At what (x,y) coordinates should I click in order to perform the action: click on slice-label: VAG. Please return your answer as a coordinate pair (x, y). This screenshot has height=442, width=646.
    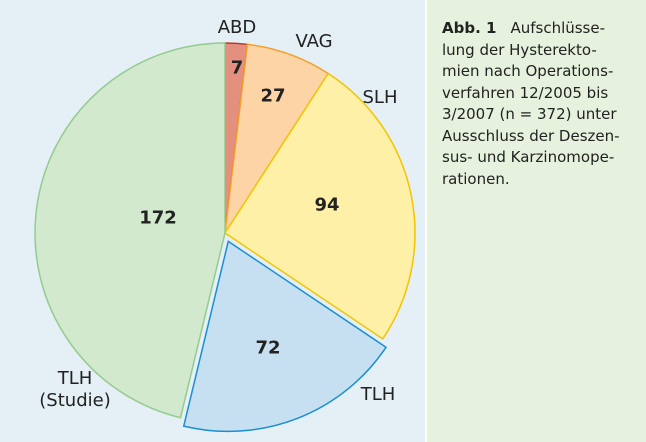
    Looking at the image, I should click on (314, 41).